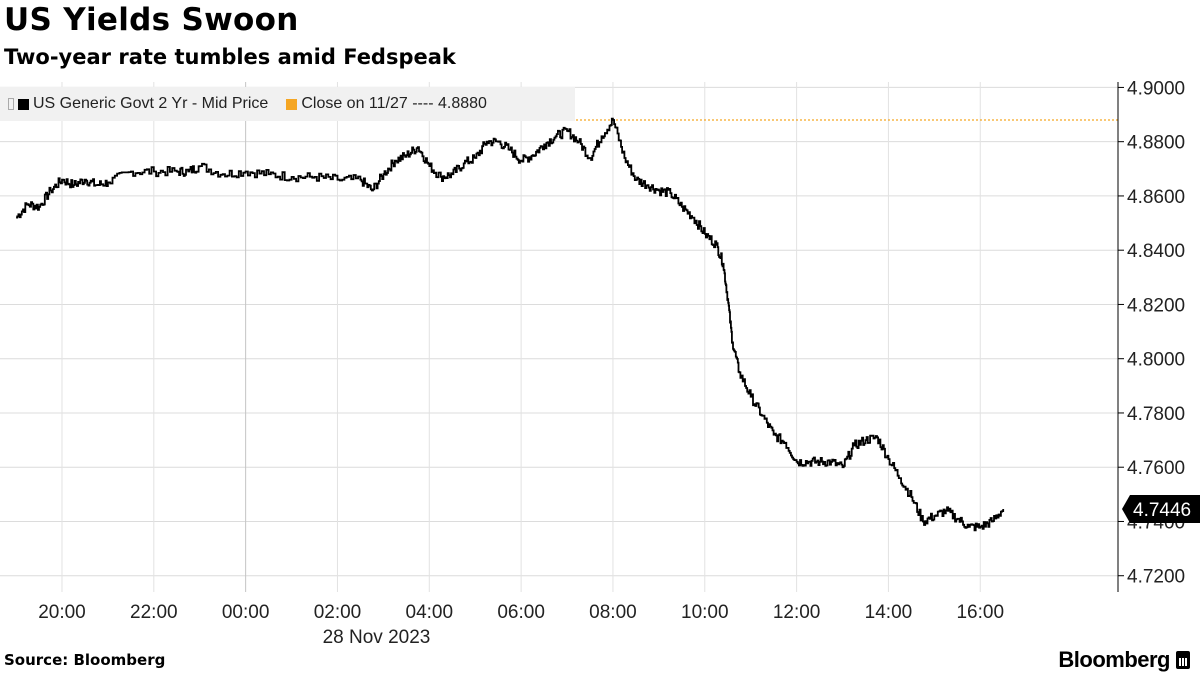 The width and height of the screenshot is (1200, 675). I want to click on x-tick-label: 14:00, so click(889, 612).